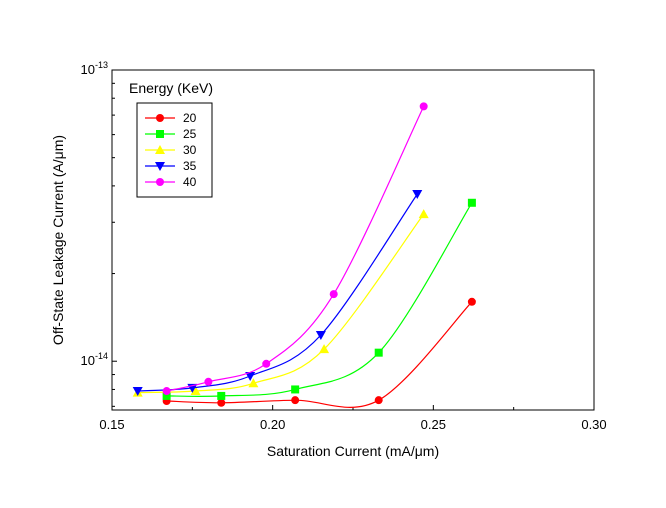 This screenshot has width=666, height=508. I want to click on x-tick-label: 0.15, so click(111, 424).